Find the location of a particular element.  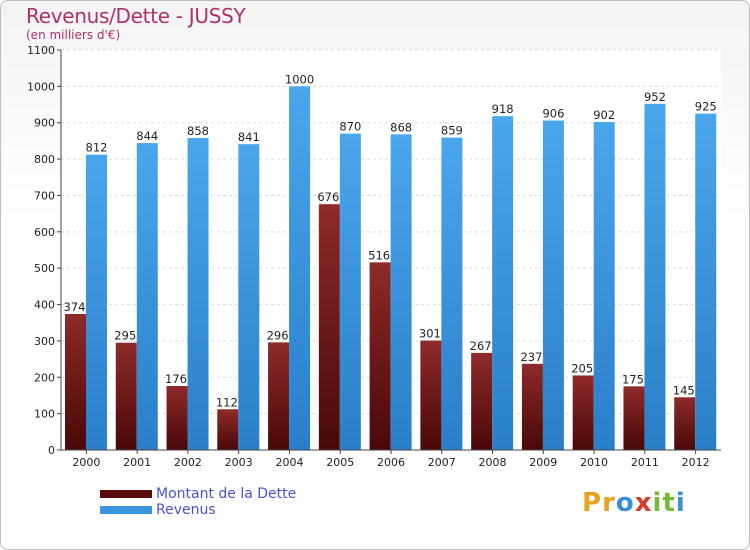

y-tick-label: 500 is located at coordinates (44, 268).